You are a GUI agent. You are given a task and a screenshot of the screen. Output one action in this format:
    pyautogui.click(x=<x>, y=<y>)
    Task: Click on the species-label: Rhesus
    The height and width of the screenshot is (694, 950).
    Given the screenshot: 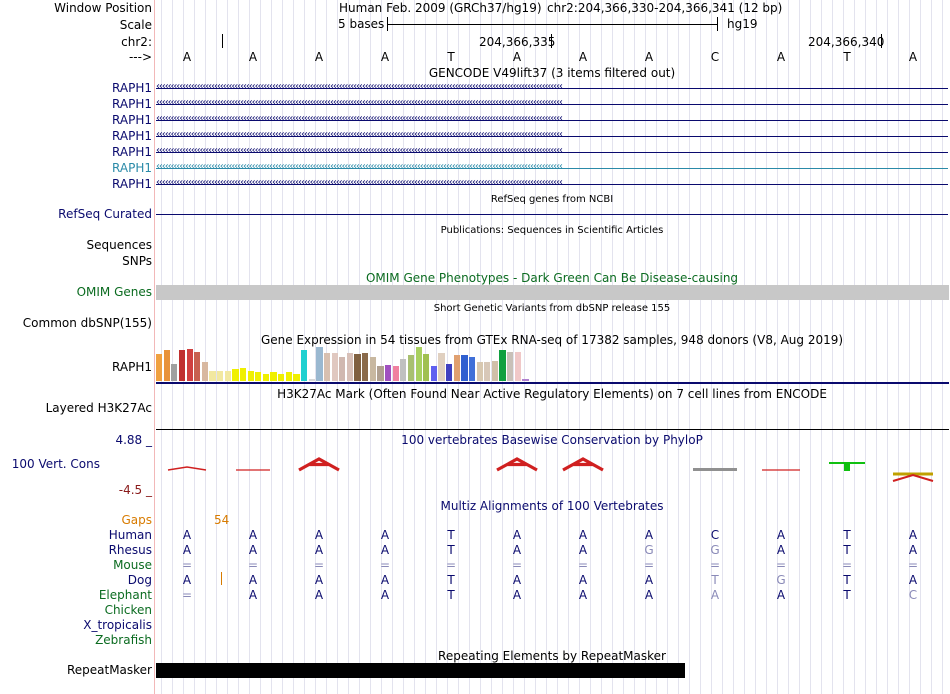 What is the action you would take?
    pyautogui.click(x=130, y=550)
    